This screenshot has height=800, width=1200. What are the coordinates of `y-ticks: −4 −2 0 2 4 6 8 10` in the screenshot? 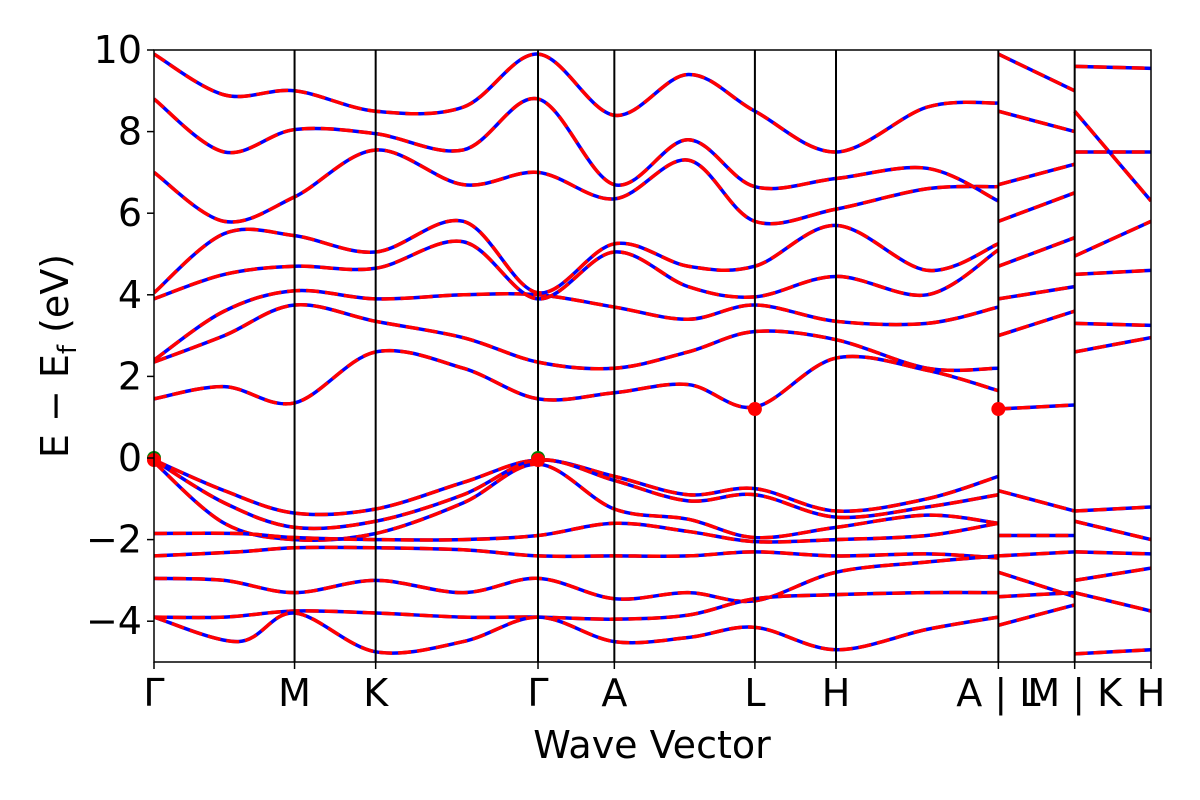 It's located at (120, 335).